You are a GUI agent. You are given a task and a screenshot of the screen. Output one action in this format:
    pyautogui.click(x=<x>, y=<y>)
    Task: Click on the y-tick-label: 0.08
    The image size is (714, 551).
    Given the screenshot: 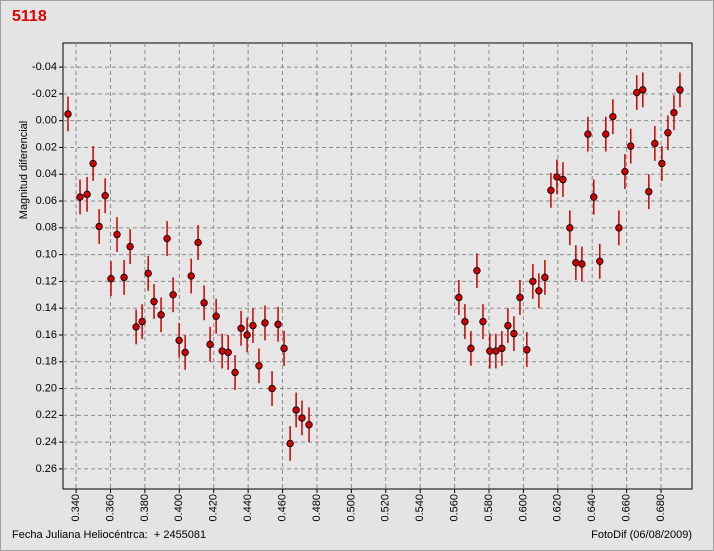 What is the action you would take?
    pyautogui.click(x=46, y=228)
    